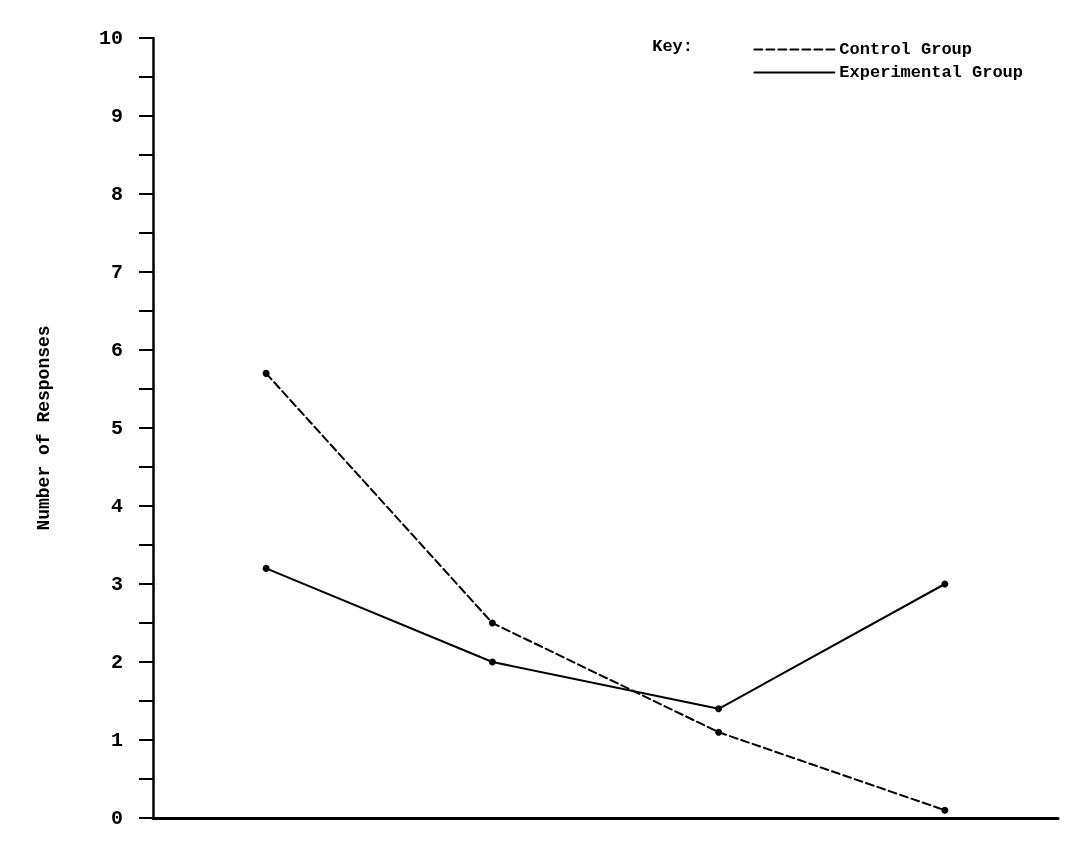 The image size is (1080, 850). I want to click on legend-label: Experimental Group, so click(931, 72).